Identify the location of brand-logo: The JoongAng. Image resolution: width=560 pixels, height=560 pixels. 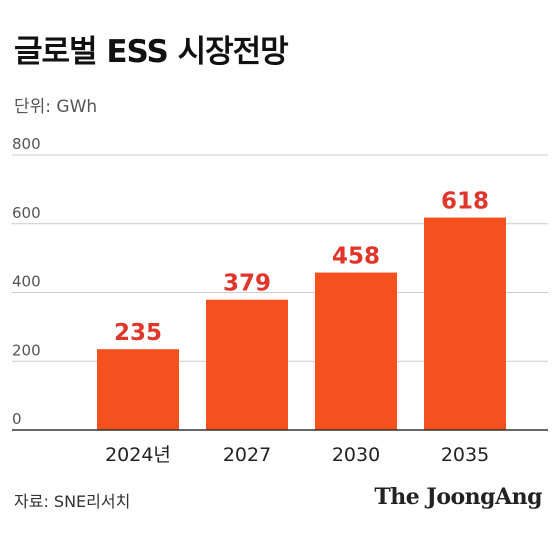
(458, 497).